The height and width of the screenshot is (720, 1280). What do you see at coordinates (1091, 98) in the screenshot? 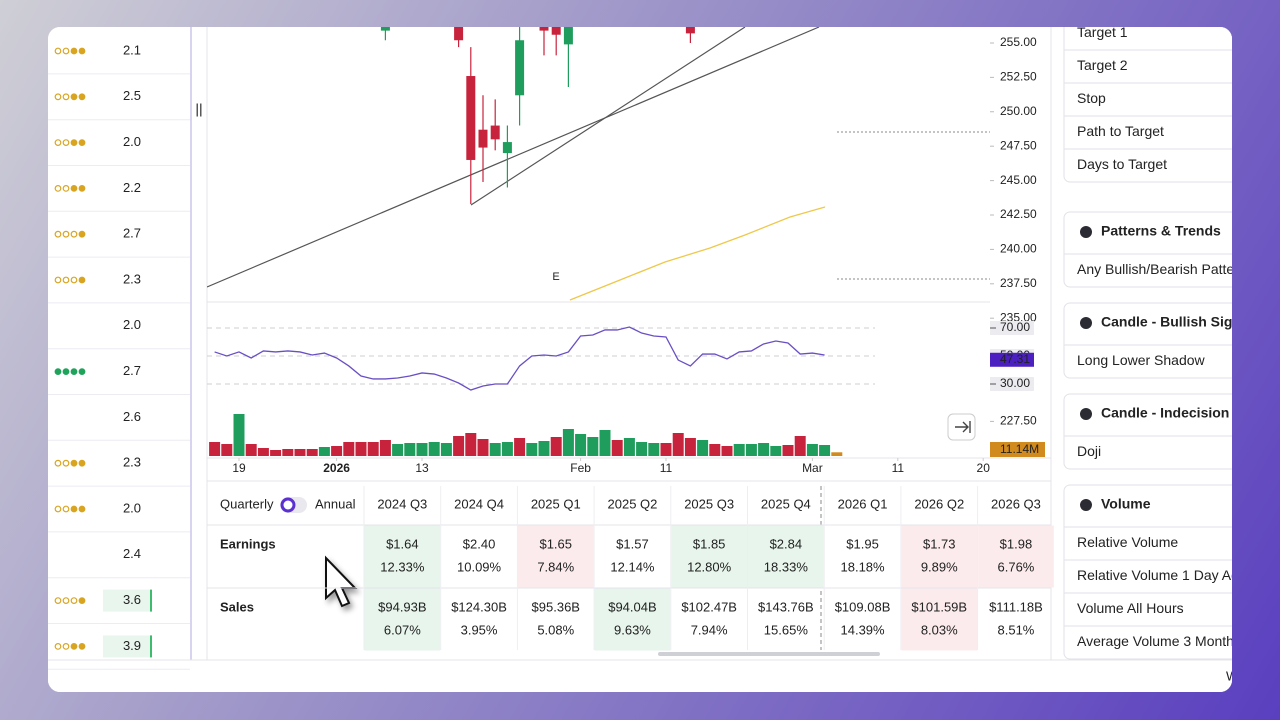
I see `sidebar-item: Stop` at bounding box center [1091, 98].